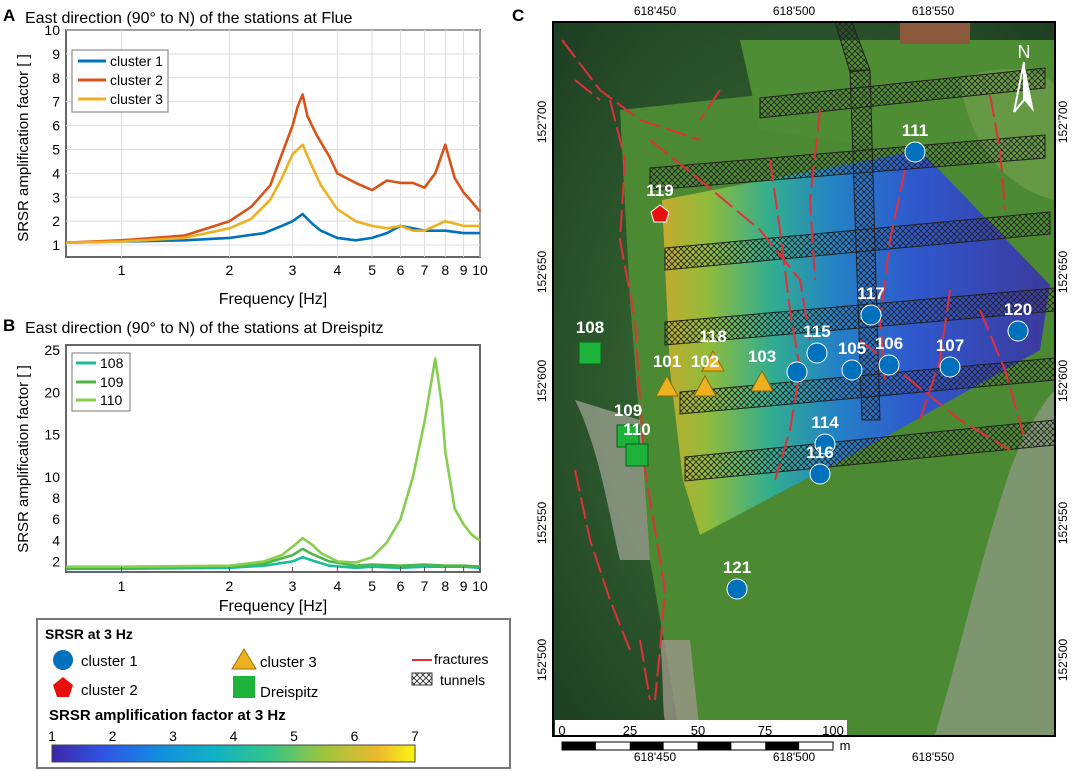  What do you see at coordinates (833, 730) in the screenshot?
I see `scale-bar-label: 100` at bounding box center [833, 730].